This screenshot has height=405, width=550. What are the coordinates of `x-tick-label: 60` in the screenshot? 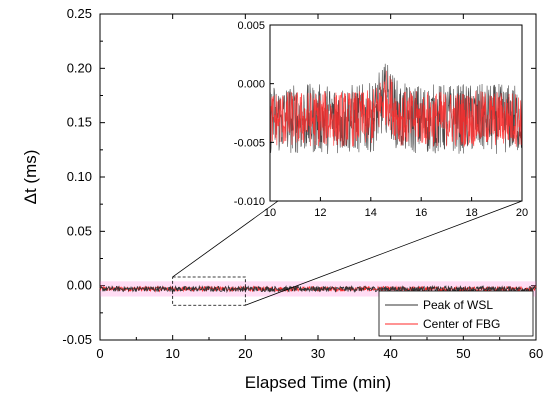 It's located at (536, 353).